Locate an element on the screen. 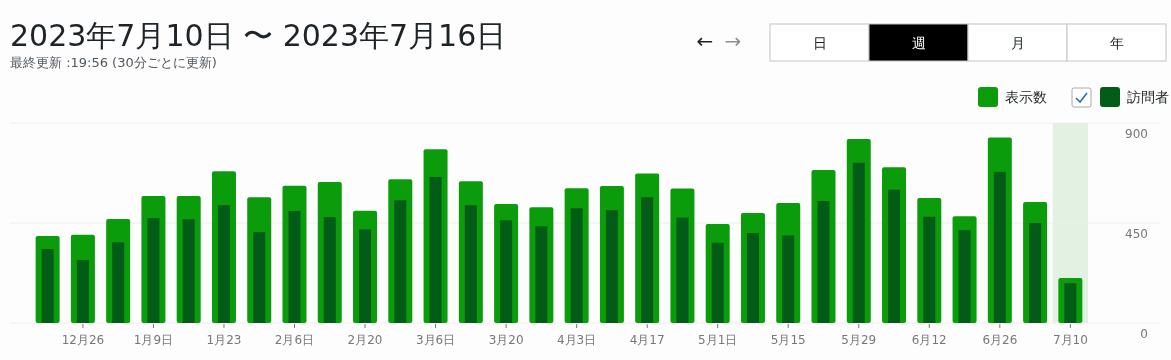  xtick: 2月6日 is located at coordinates (294, 340).